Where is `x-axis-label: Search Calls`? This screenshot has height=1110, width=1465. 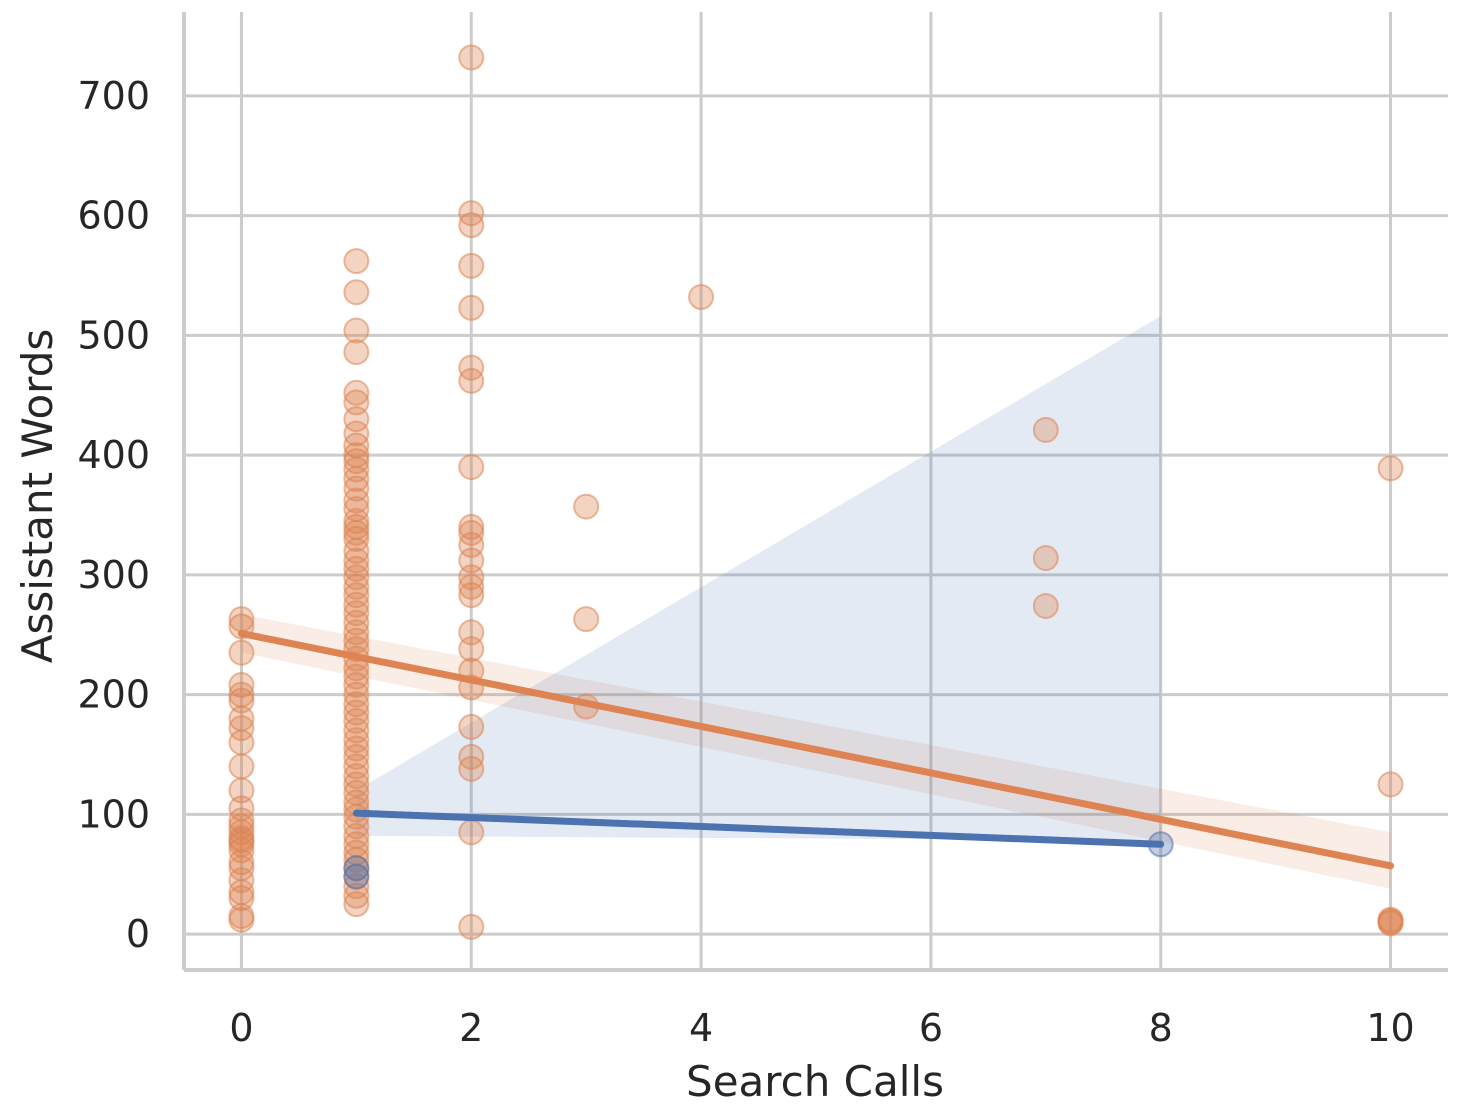
x-axis-label: Search Calls is located at coordinates (815, 1081).